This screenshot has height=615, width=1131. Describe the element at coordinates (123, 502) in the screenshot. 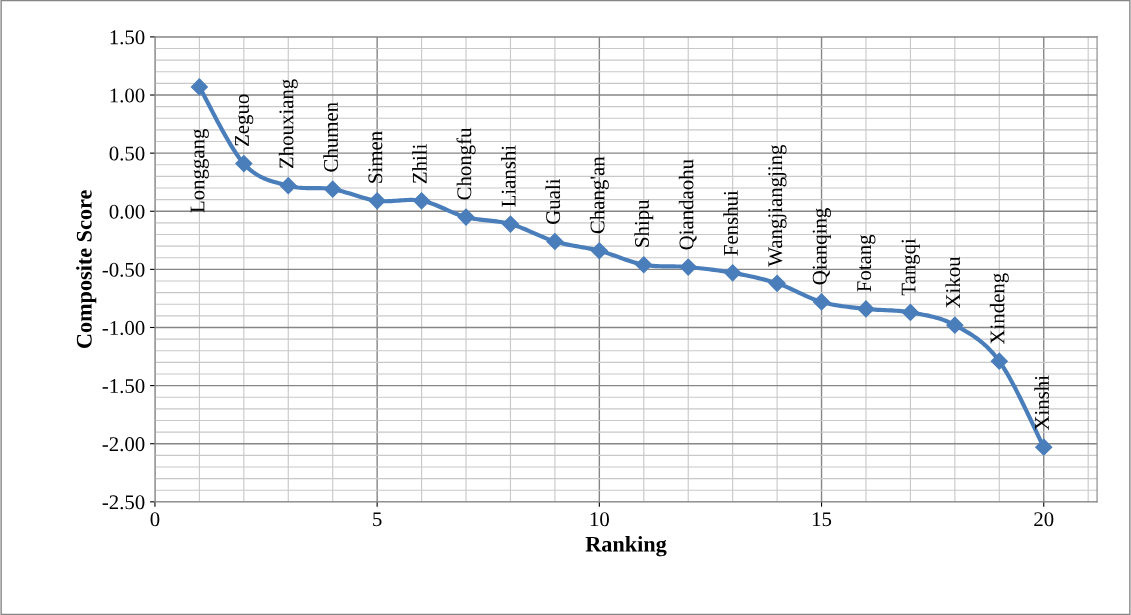

I see `y-tick-label: -2.50` at that location.